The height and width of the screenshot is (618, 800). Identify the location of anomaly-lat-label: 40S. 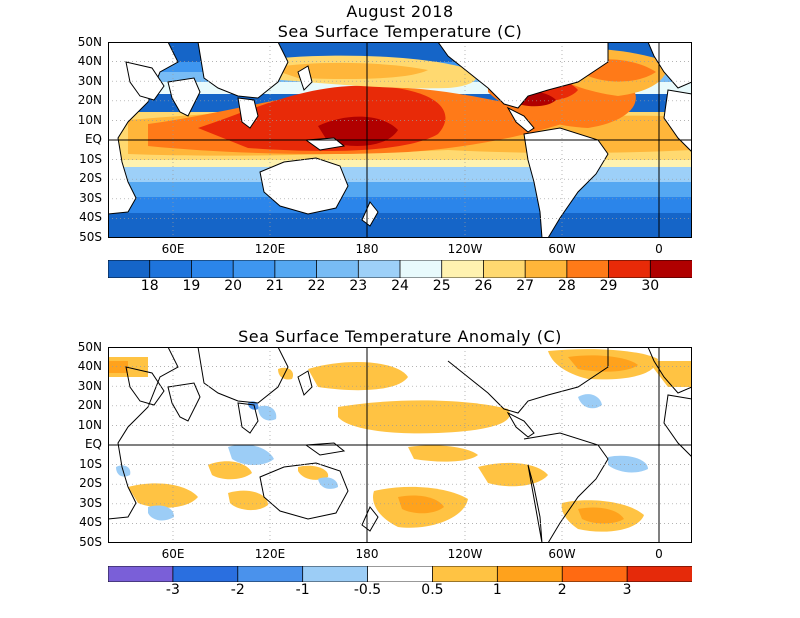
(90, 522).